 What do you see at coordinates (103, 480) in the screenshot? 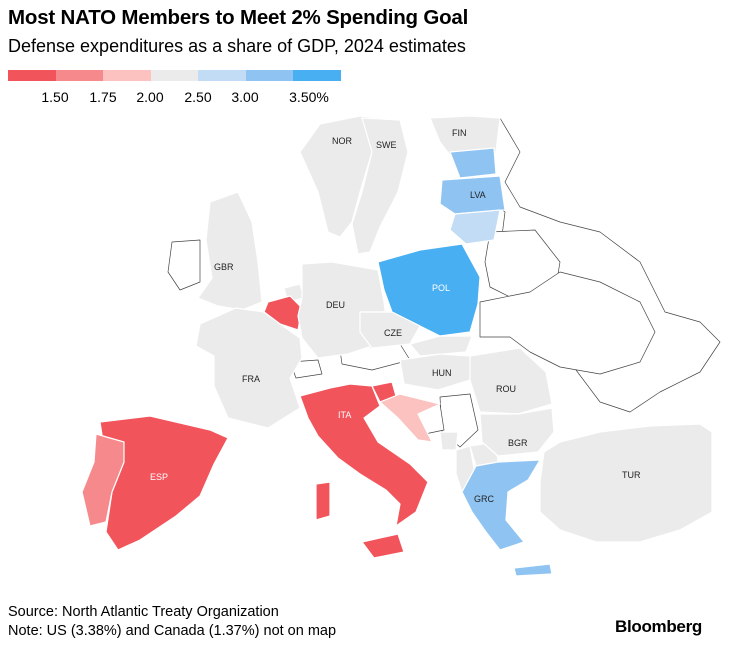
I see `country-prt` at bounding box center [103, 480].